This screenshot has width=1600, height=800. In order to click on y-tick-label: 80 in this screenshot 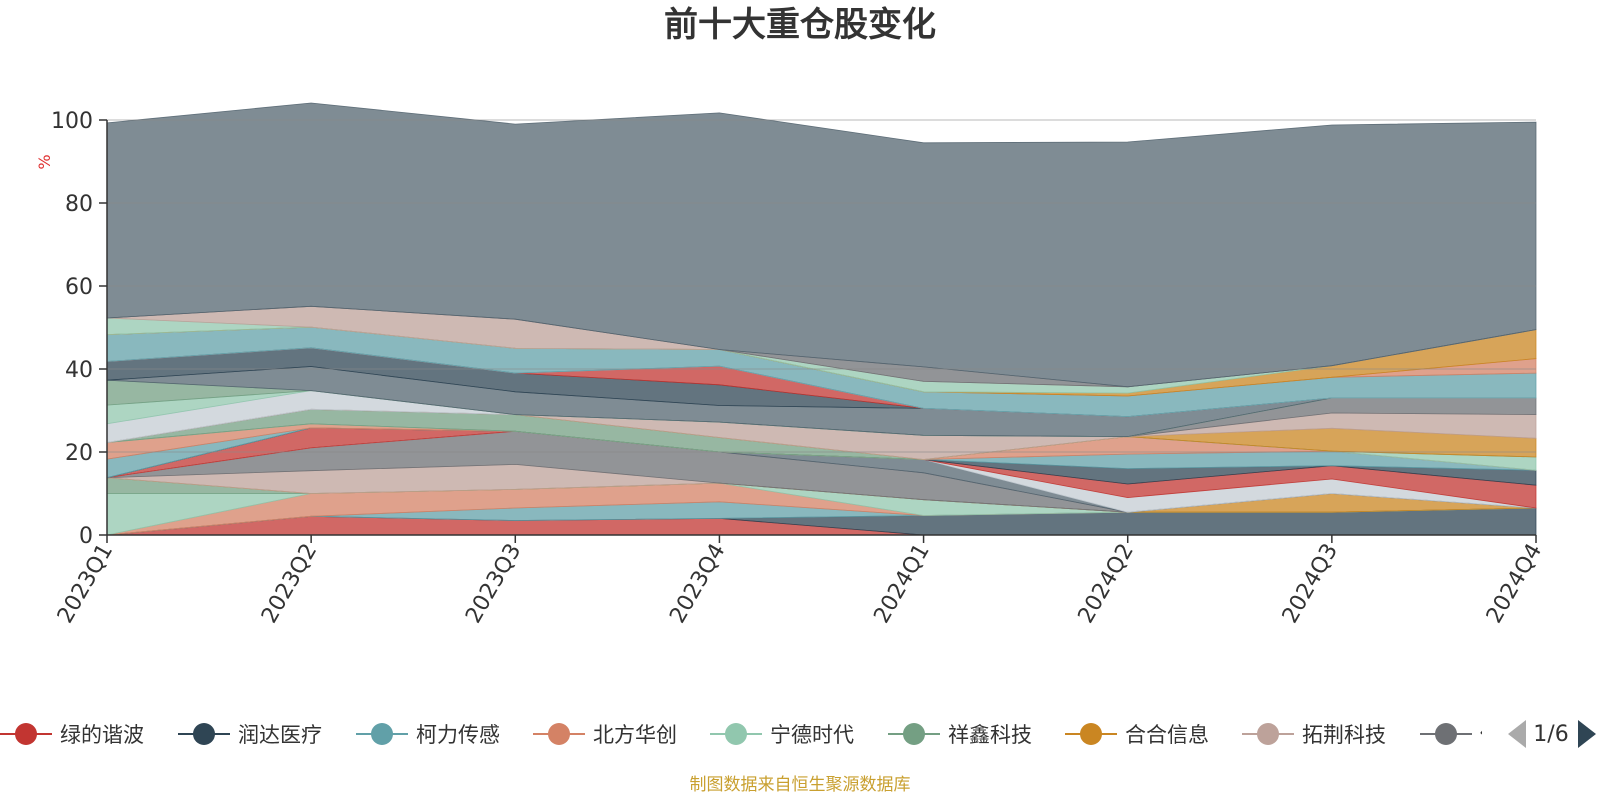, I will do `click(79, 204)`.